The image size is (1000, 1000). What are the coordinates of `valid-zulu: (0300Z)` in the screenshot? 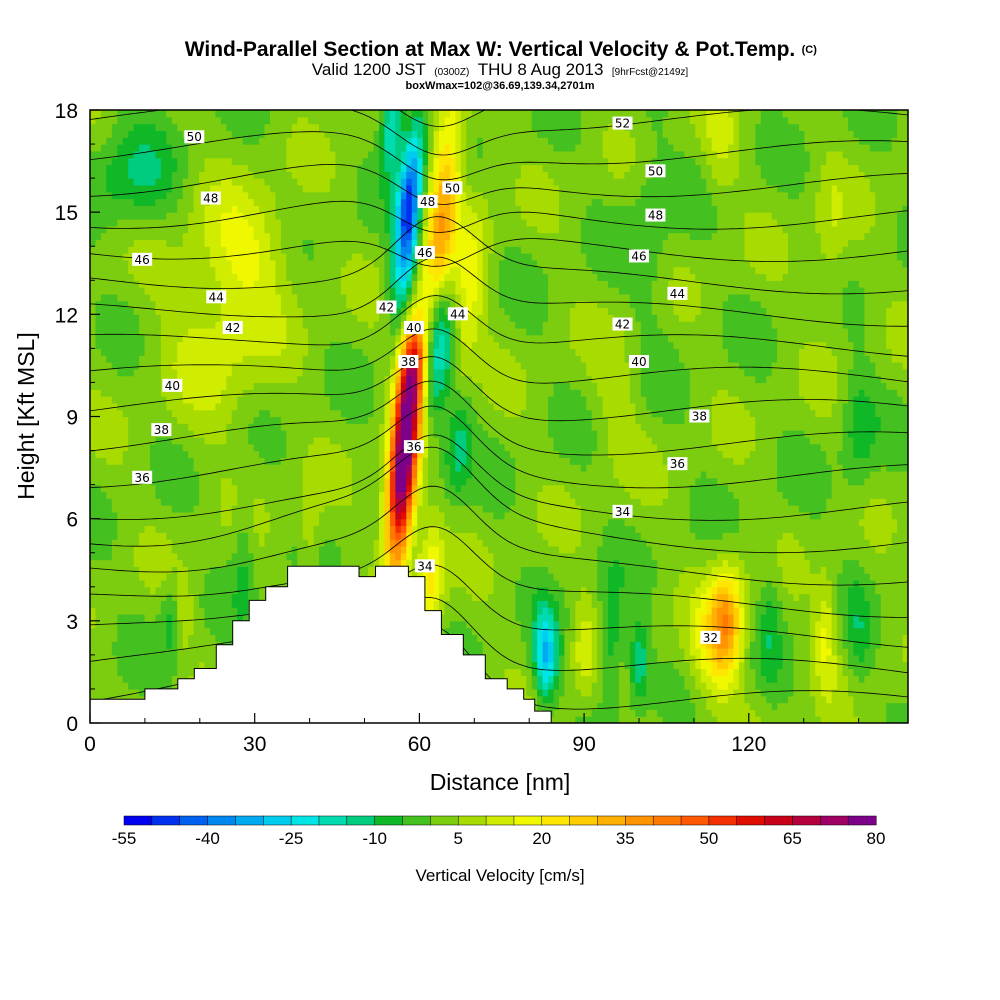 It's located at (451, 72).